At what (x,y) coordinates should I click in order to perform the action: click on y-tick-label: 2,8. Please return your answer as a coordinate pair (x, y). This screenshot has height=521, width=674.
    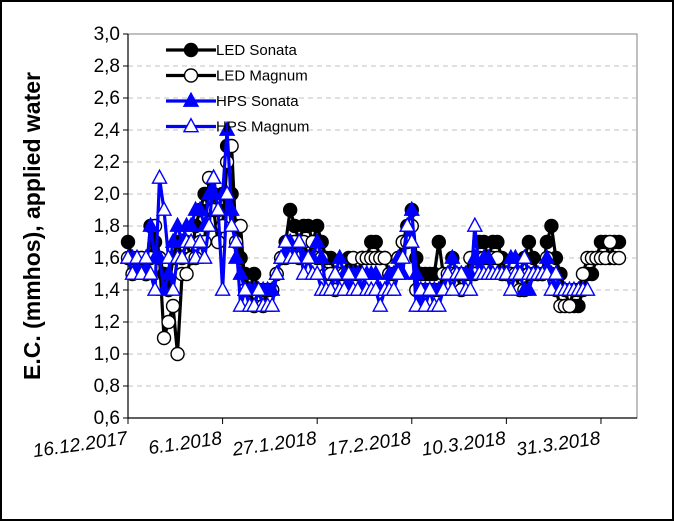
    Looking at the image, I should click on (107, 66).